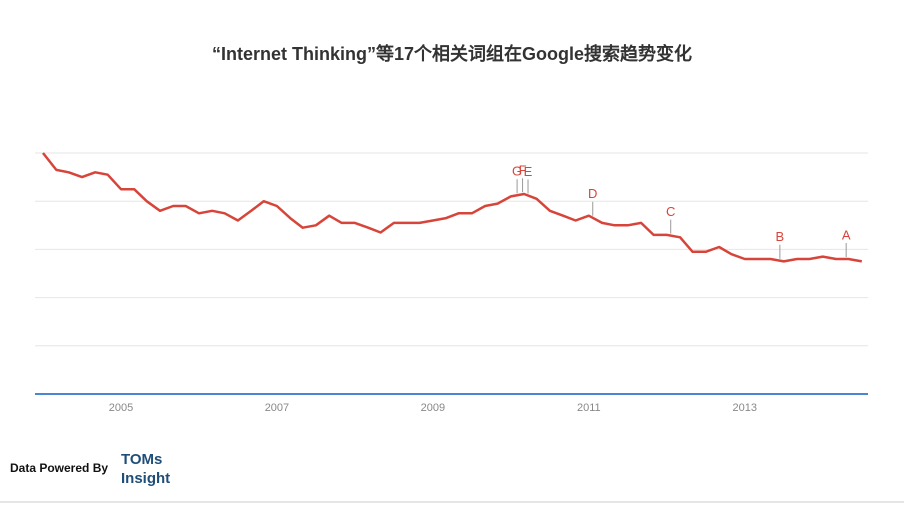 This screenshot has width=904, height=505. What do you see at coordinates (59, 468) in the screenshot?
I see `powered-by: Data Powered By` at bounding box center [59, 468].